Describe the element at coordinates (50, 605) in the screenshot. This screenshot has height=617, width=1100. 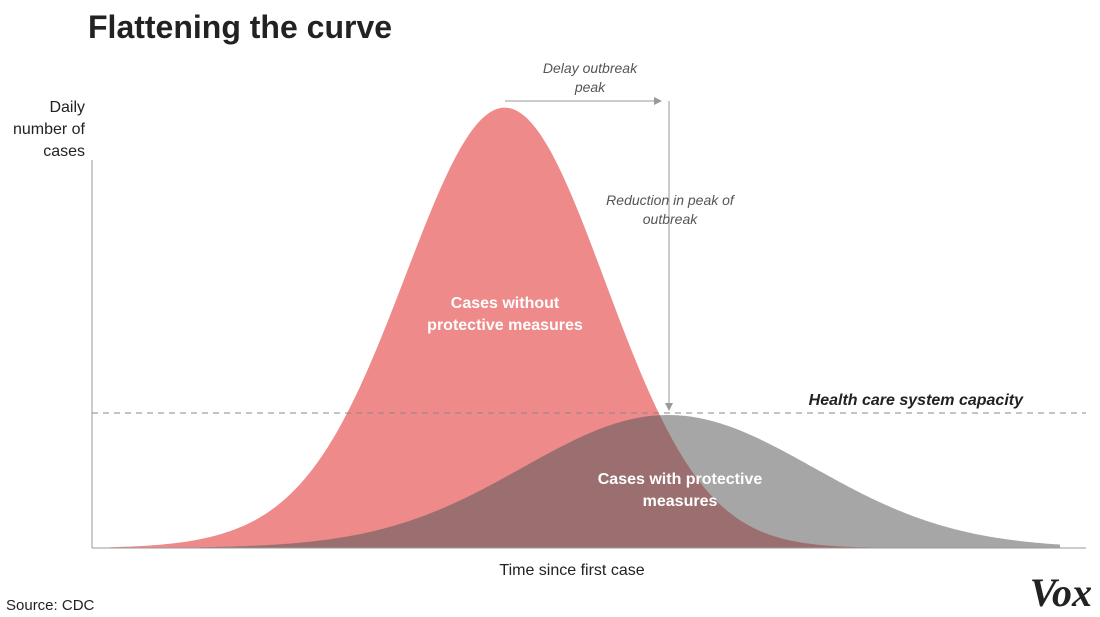
I see `source: Source: CDC` at that location.